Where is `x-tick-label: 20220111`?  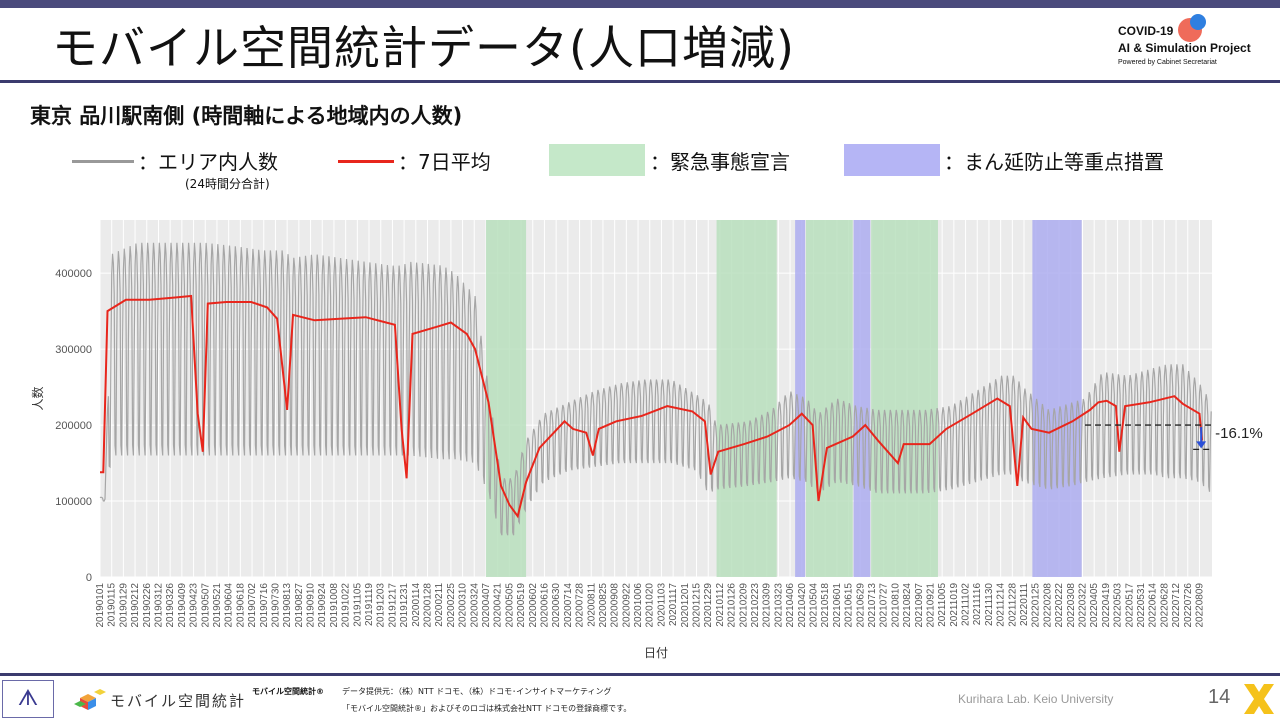
x-tick-label: 20220111 is located at coordinates (1024, 604).